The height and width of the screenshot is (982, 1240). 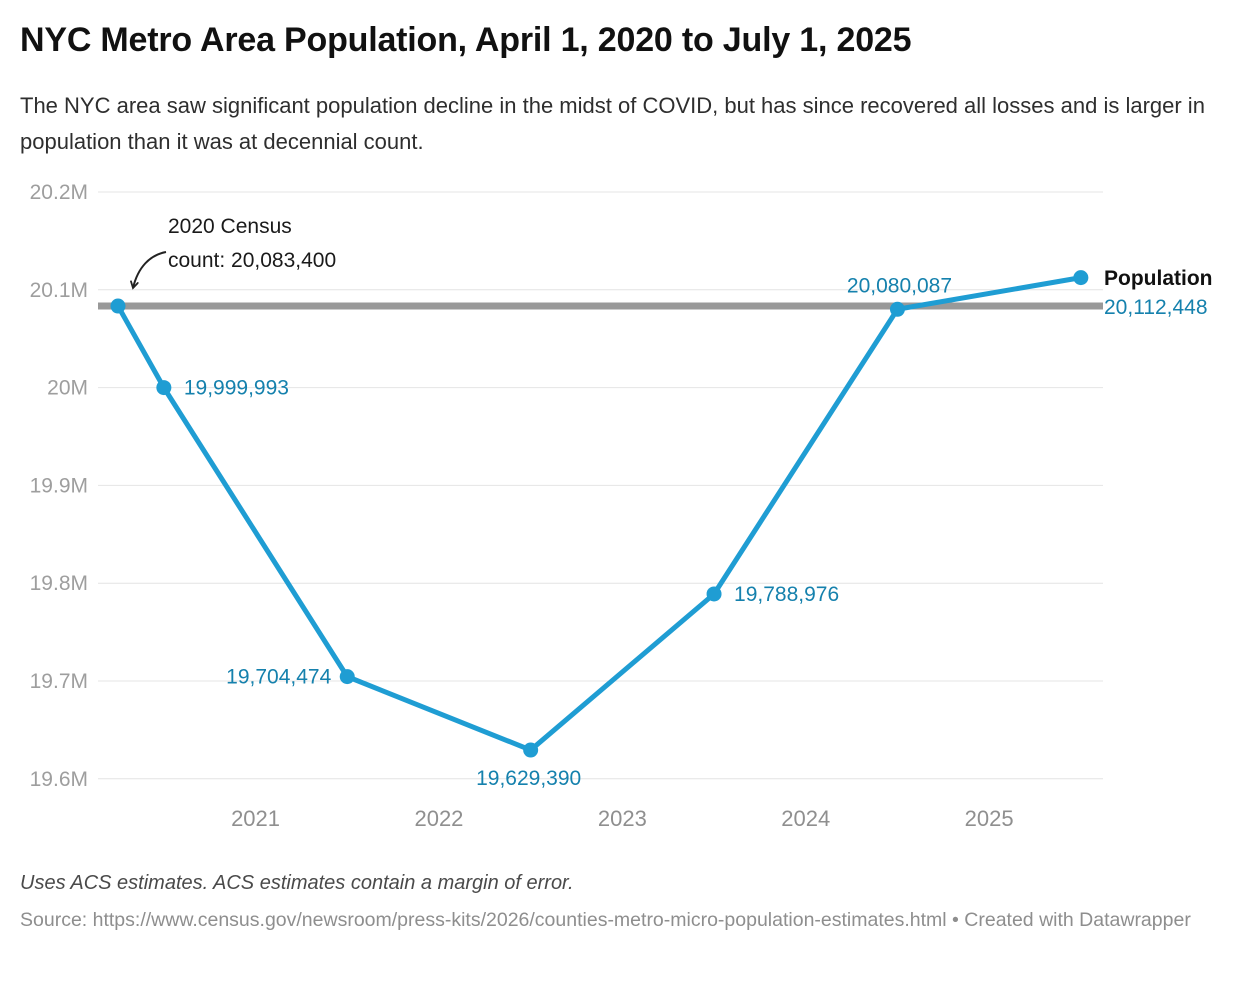 I want to click on data-point-label: 20,080,087, so click(x=899, y=285).